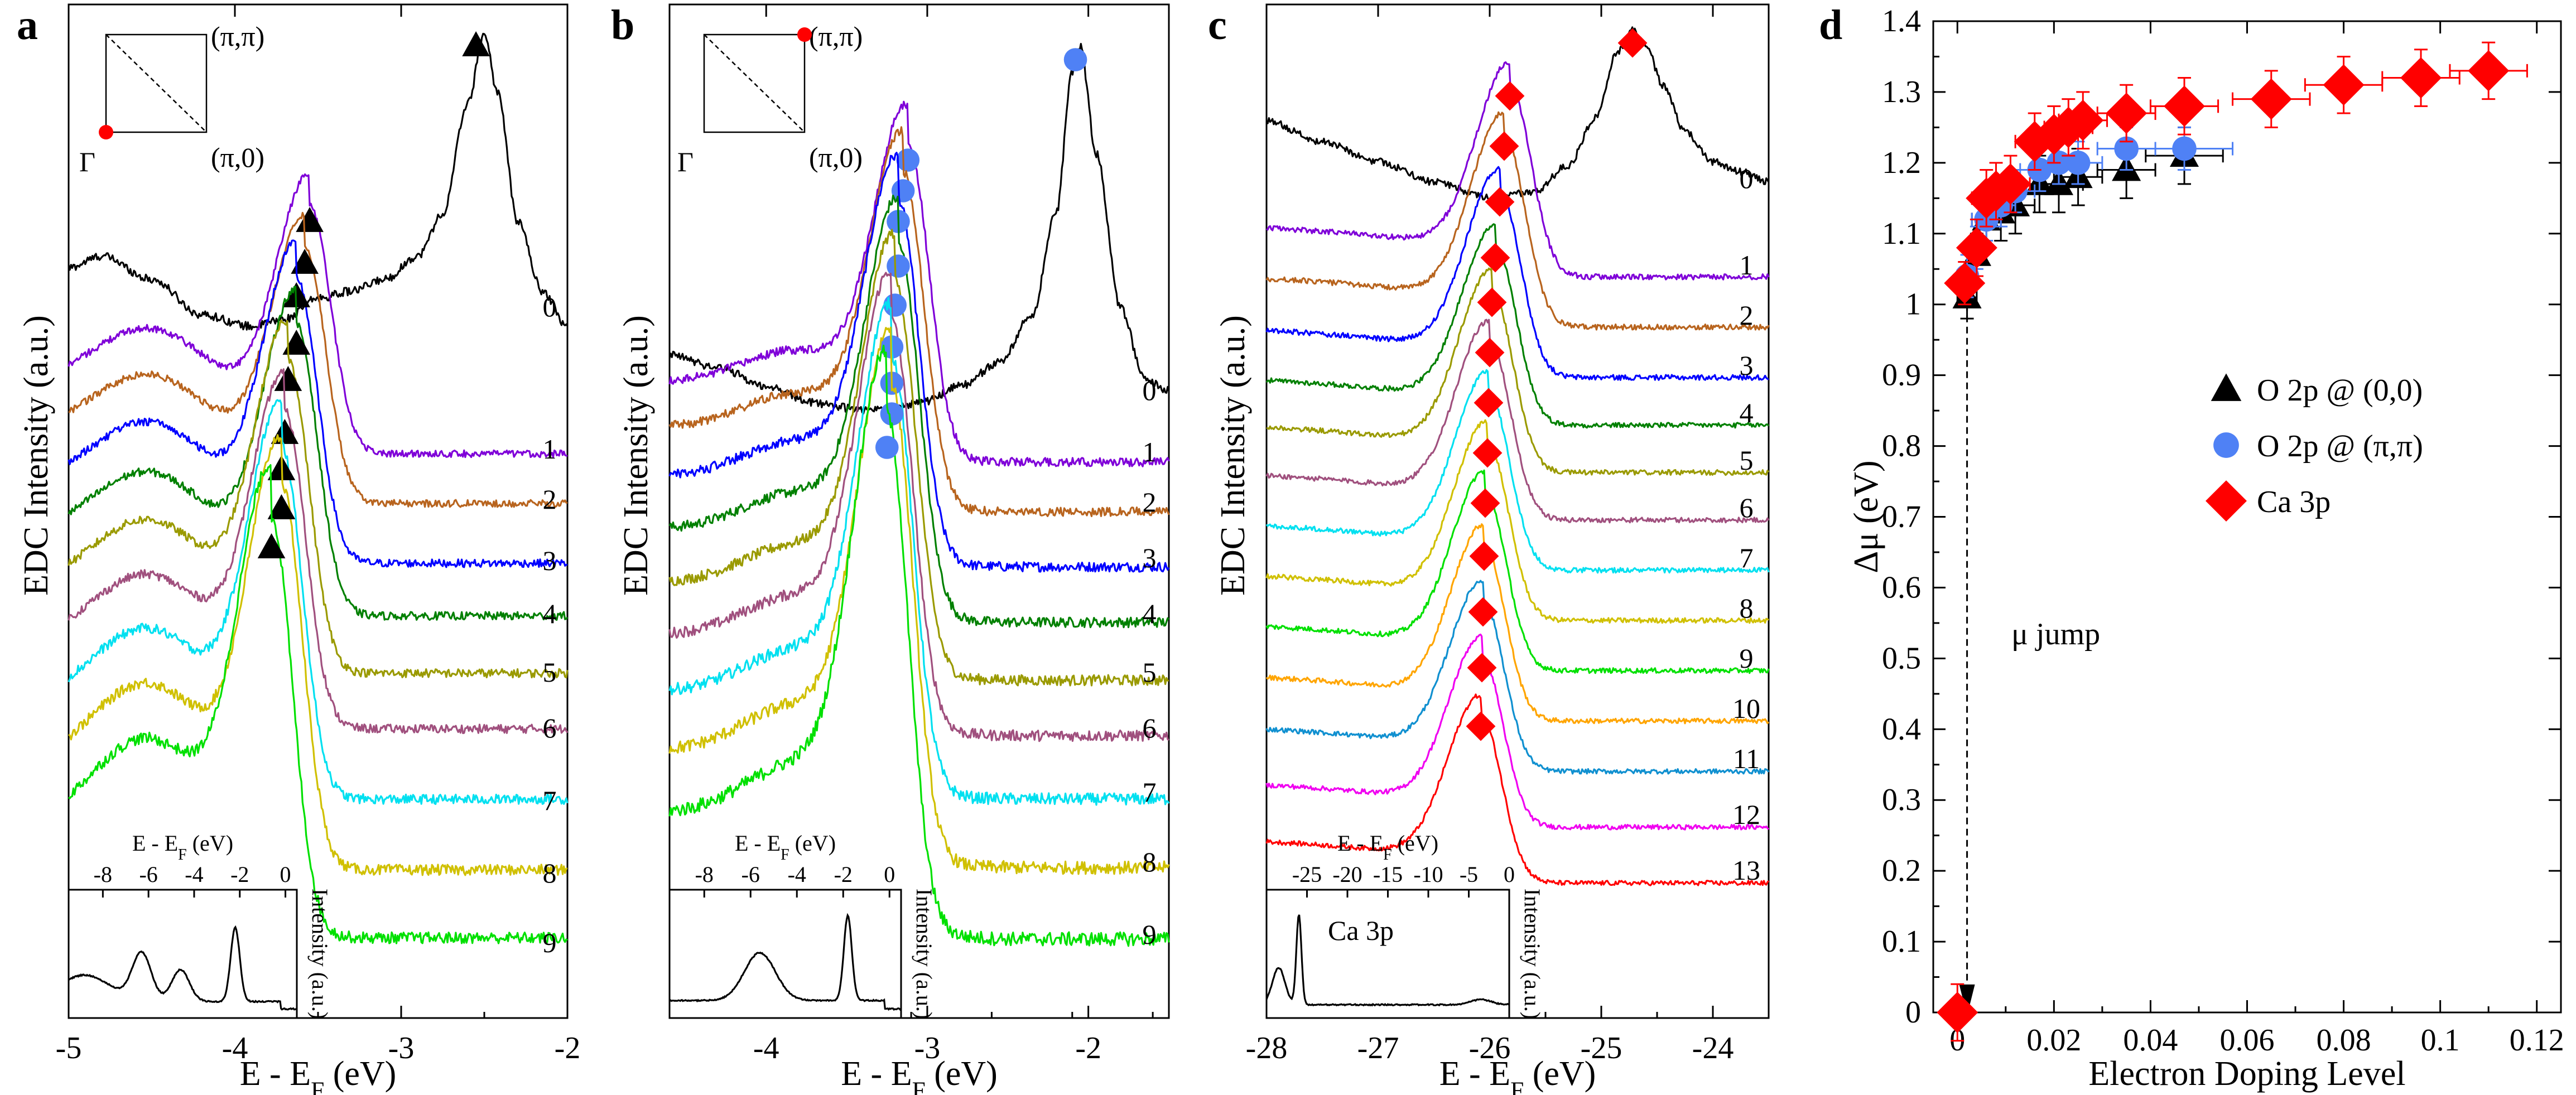  Describe the element at coordinates (1428, 874) in the screenshot. I see `inset-tick-label: -10` at that location.